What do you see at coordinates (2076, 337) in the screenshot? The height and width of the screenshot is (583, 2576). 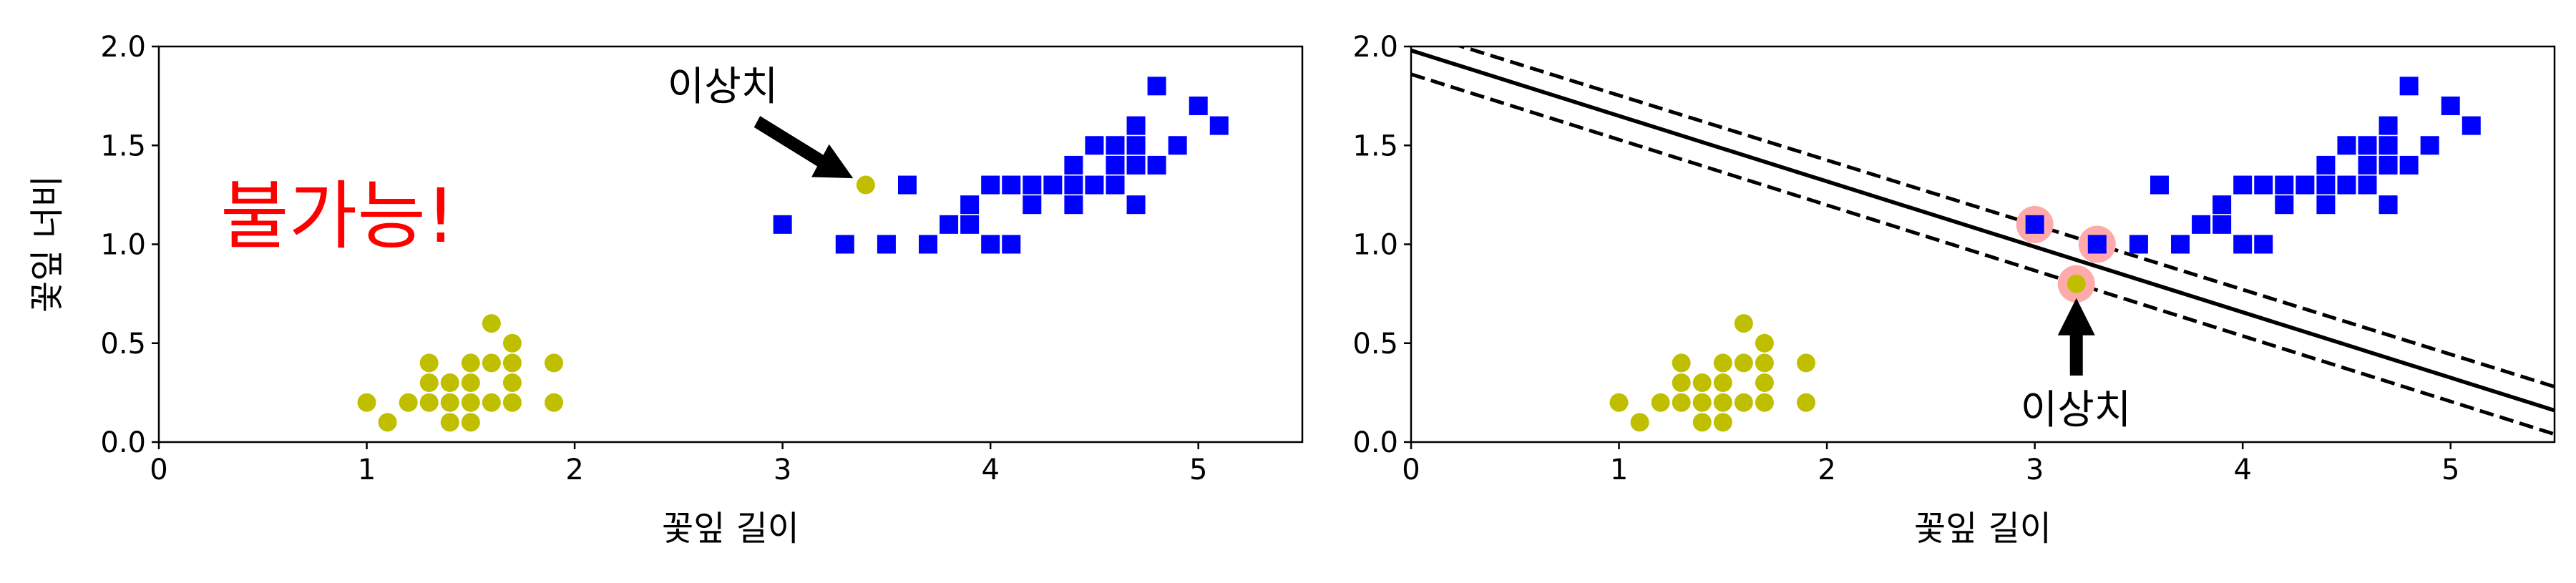 I see `outlier-arrow` at bounding box center [2076, 337].